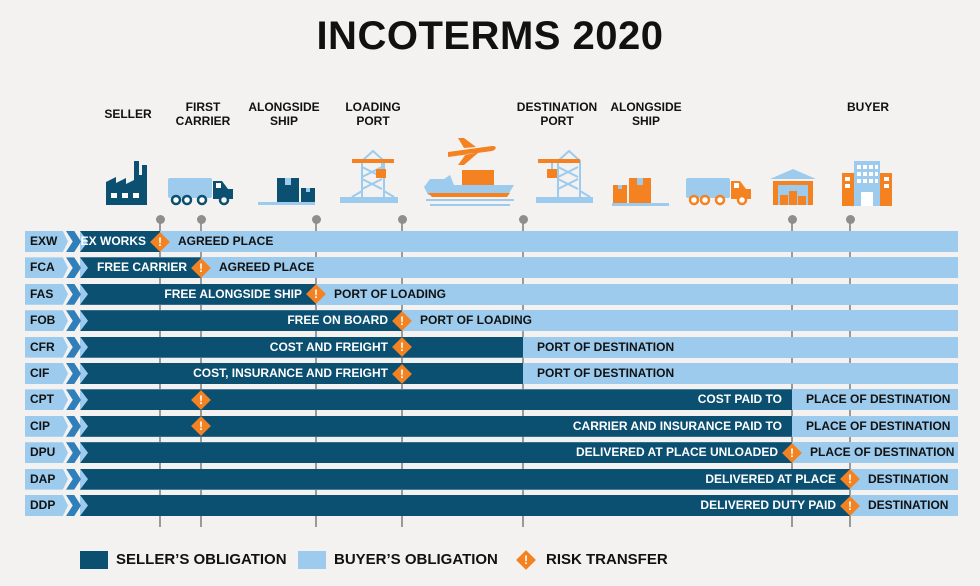 This screenshot has width=980, height=586. I want to click on incoterm-code: CIF, so click(46, 373).